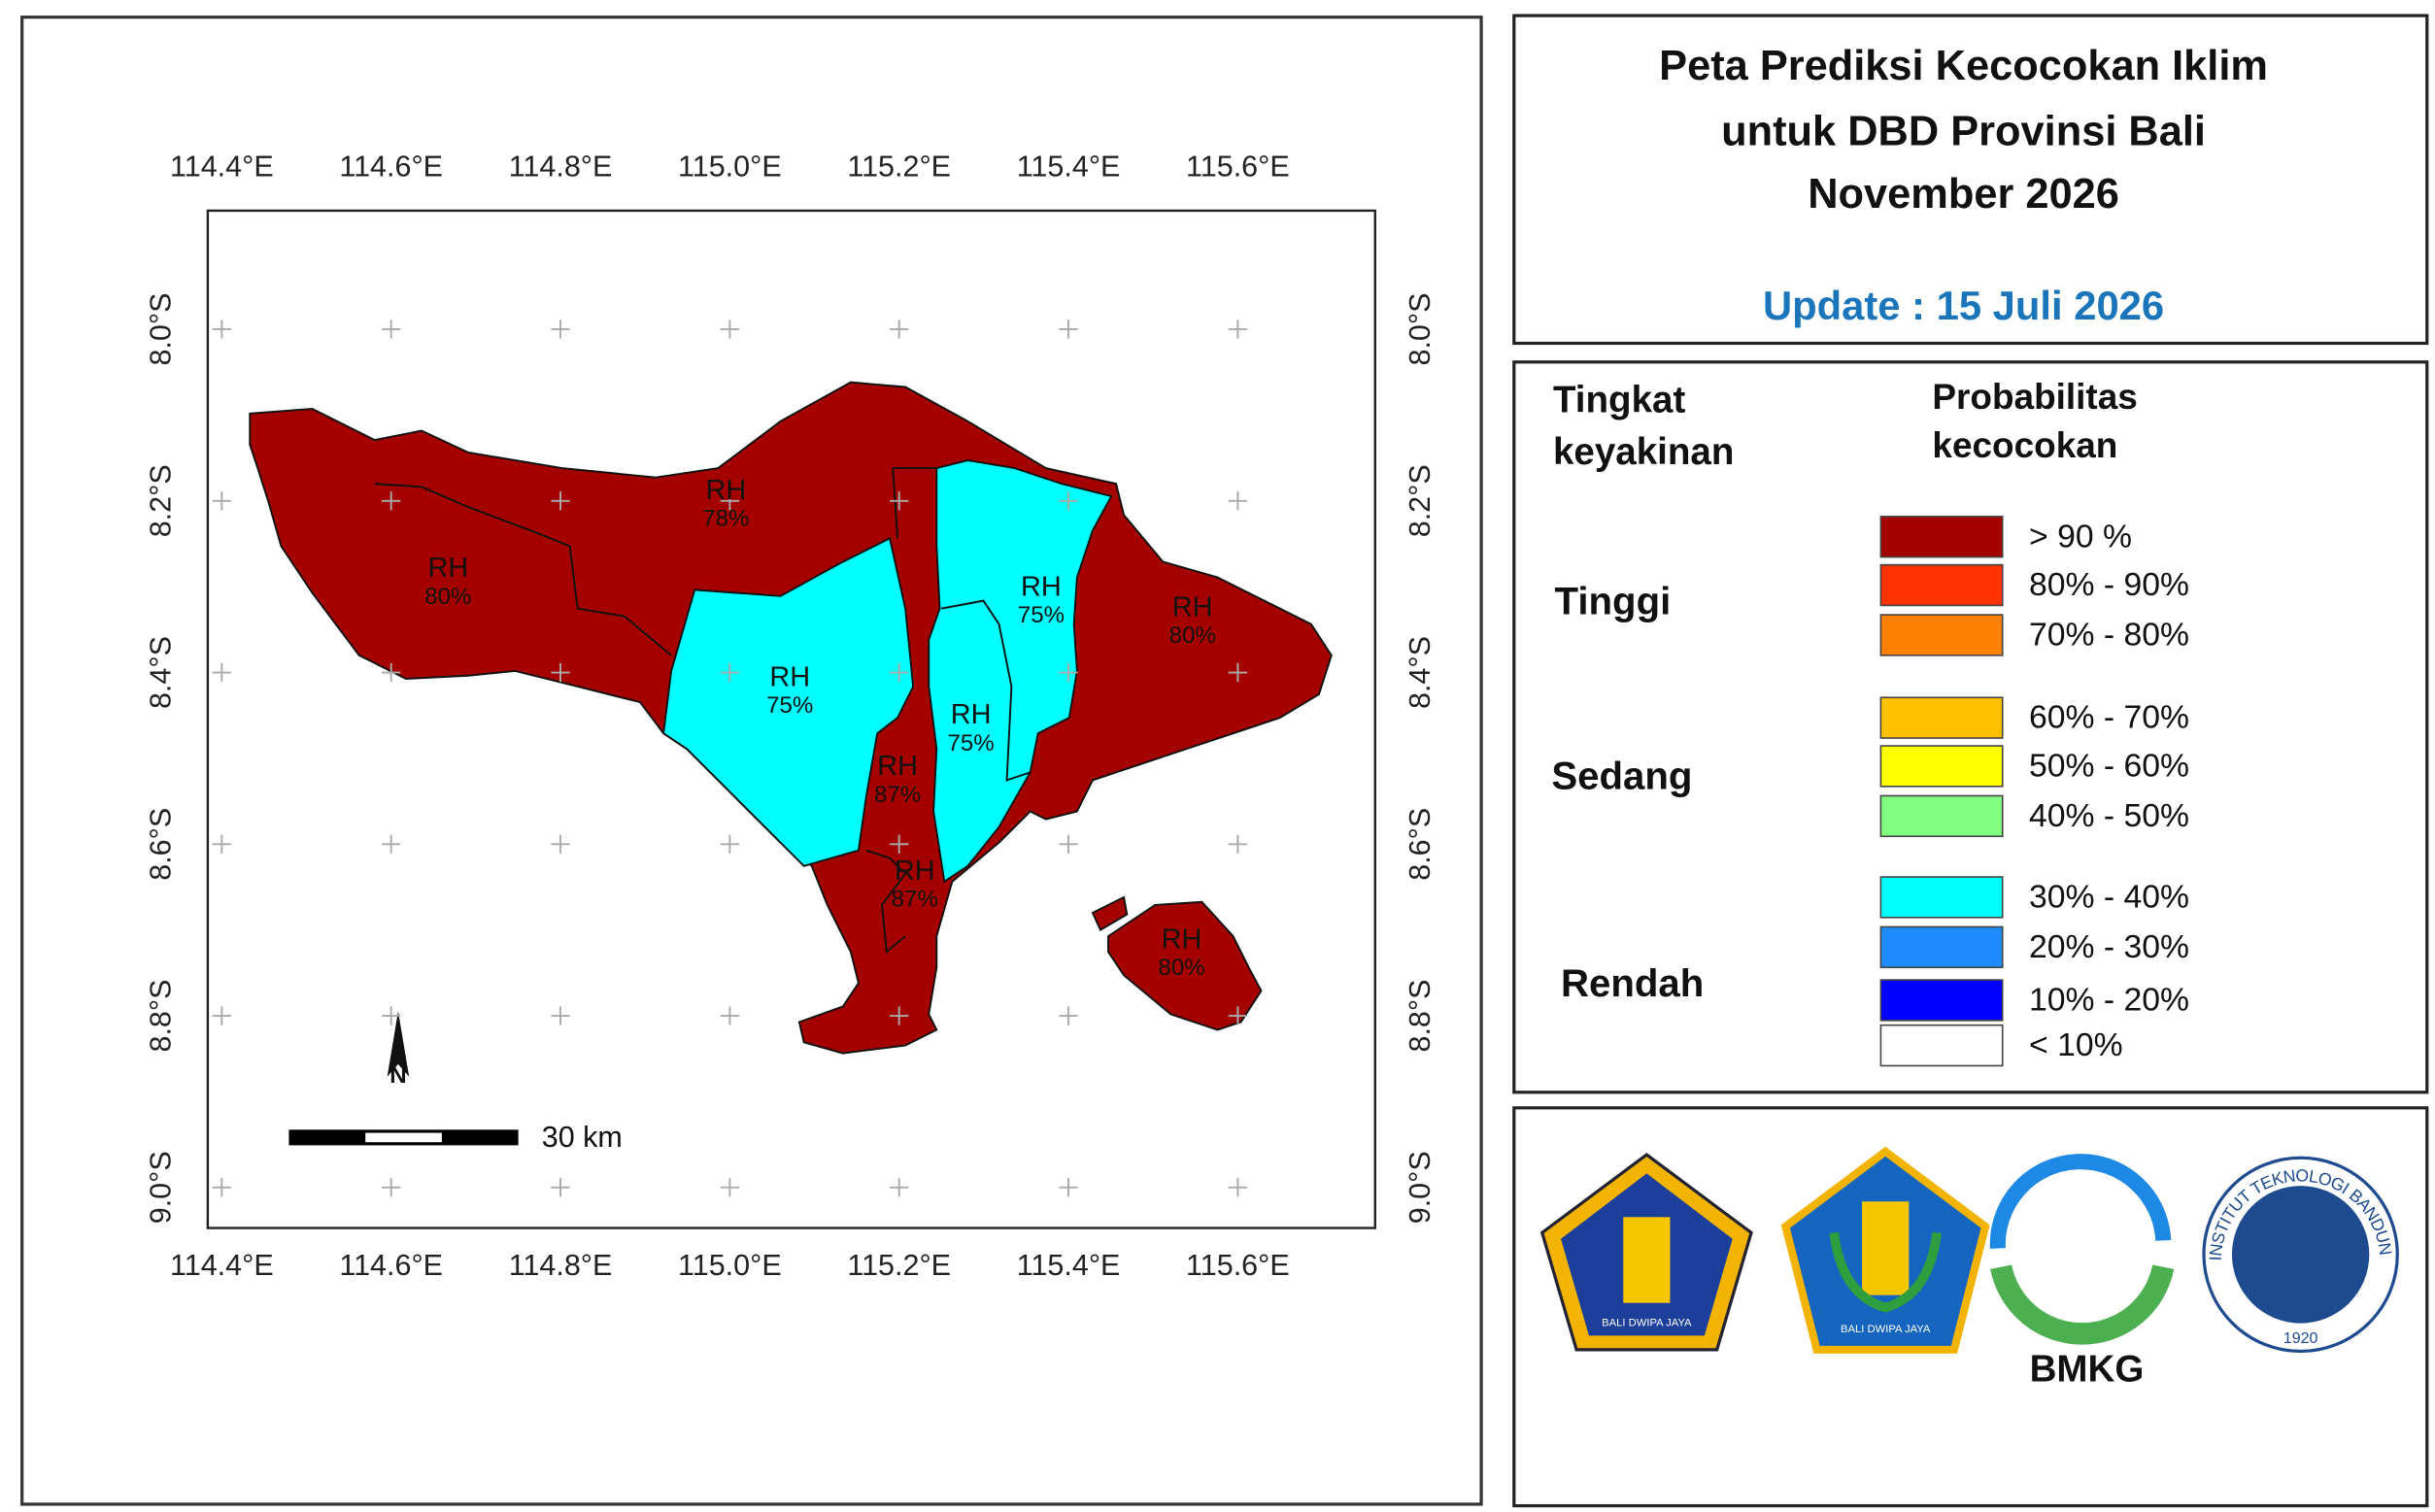  I want to click on scale-label: 30 km, so click(582, 1137).